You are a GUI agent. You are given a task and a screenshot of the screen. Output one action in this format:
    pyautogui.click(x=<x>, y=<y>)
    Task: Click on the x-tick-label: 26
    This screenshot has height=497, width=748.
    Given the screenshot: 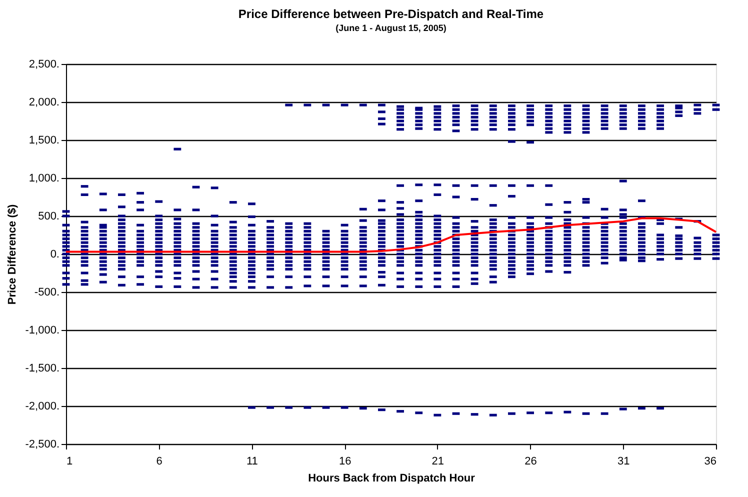 What is the action you would take?
    pyautogui.click(x=530, y=462)
    